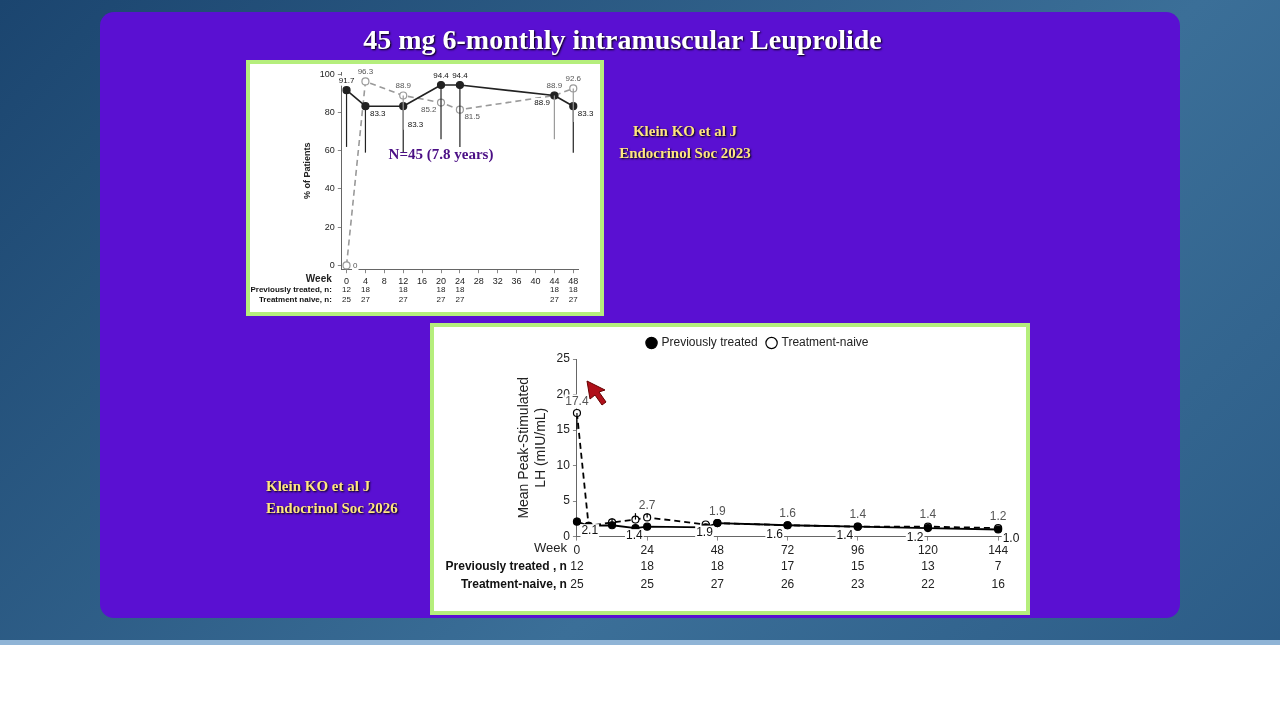 This screenshot has height=720, width=1280. I want to click on x-tick-label: 16, so click(422, 281).